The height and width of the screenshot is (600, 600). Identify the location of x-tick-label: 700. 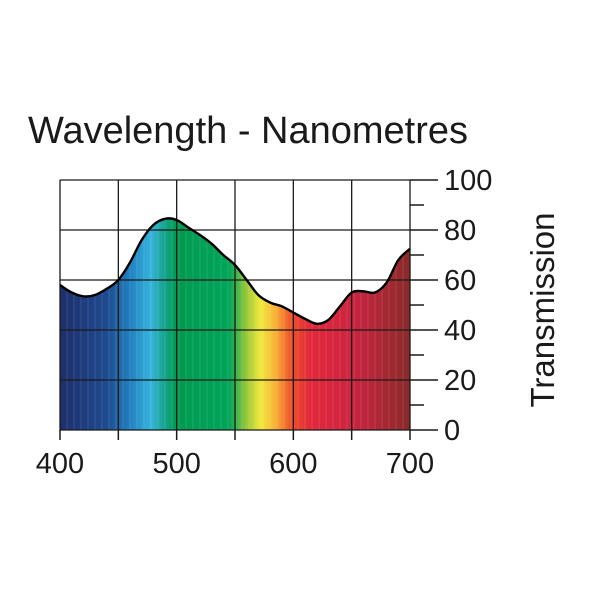
(410, 464).